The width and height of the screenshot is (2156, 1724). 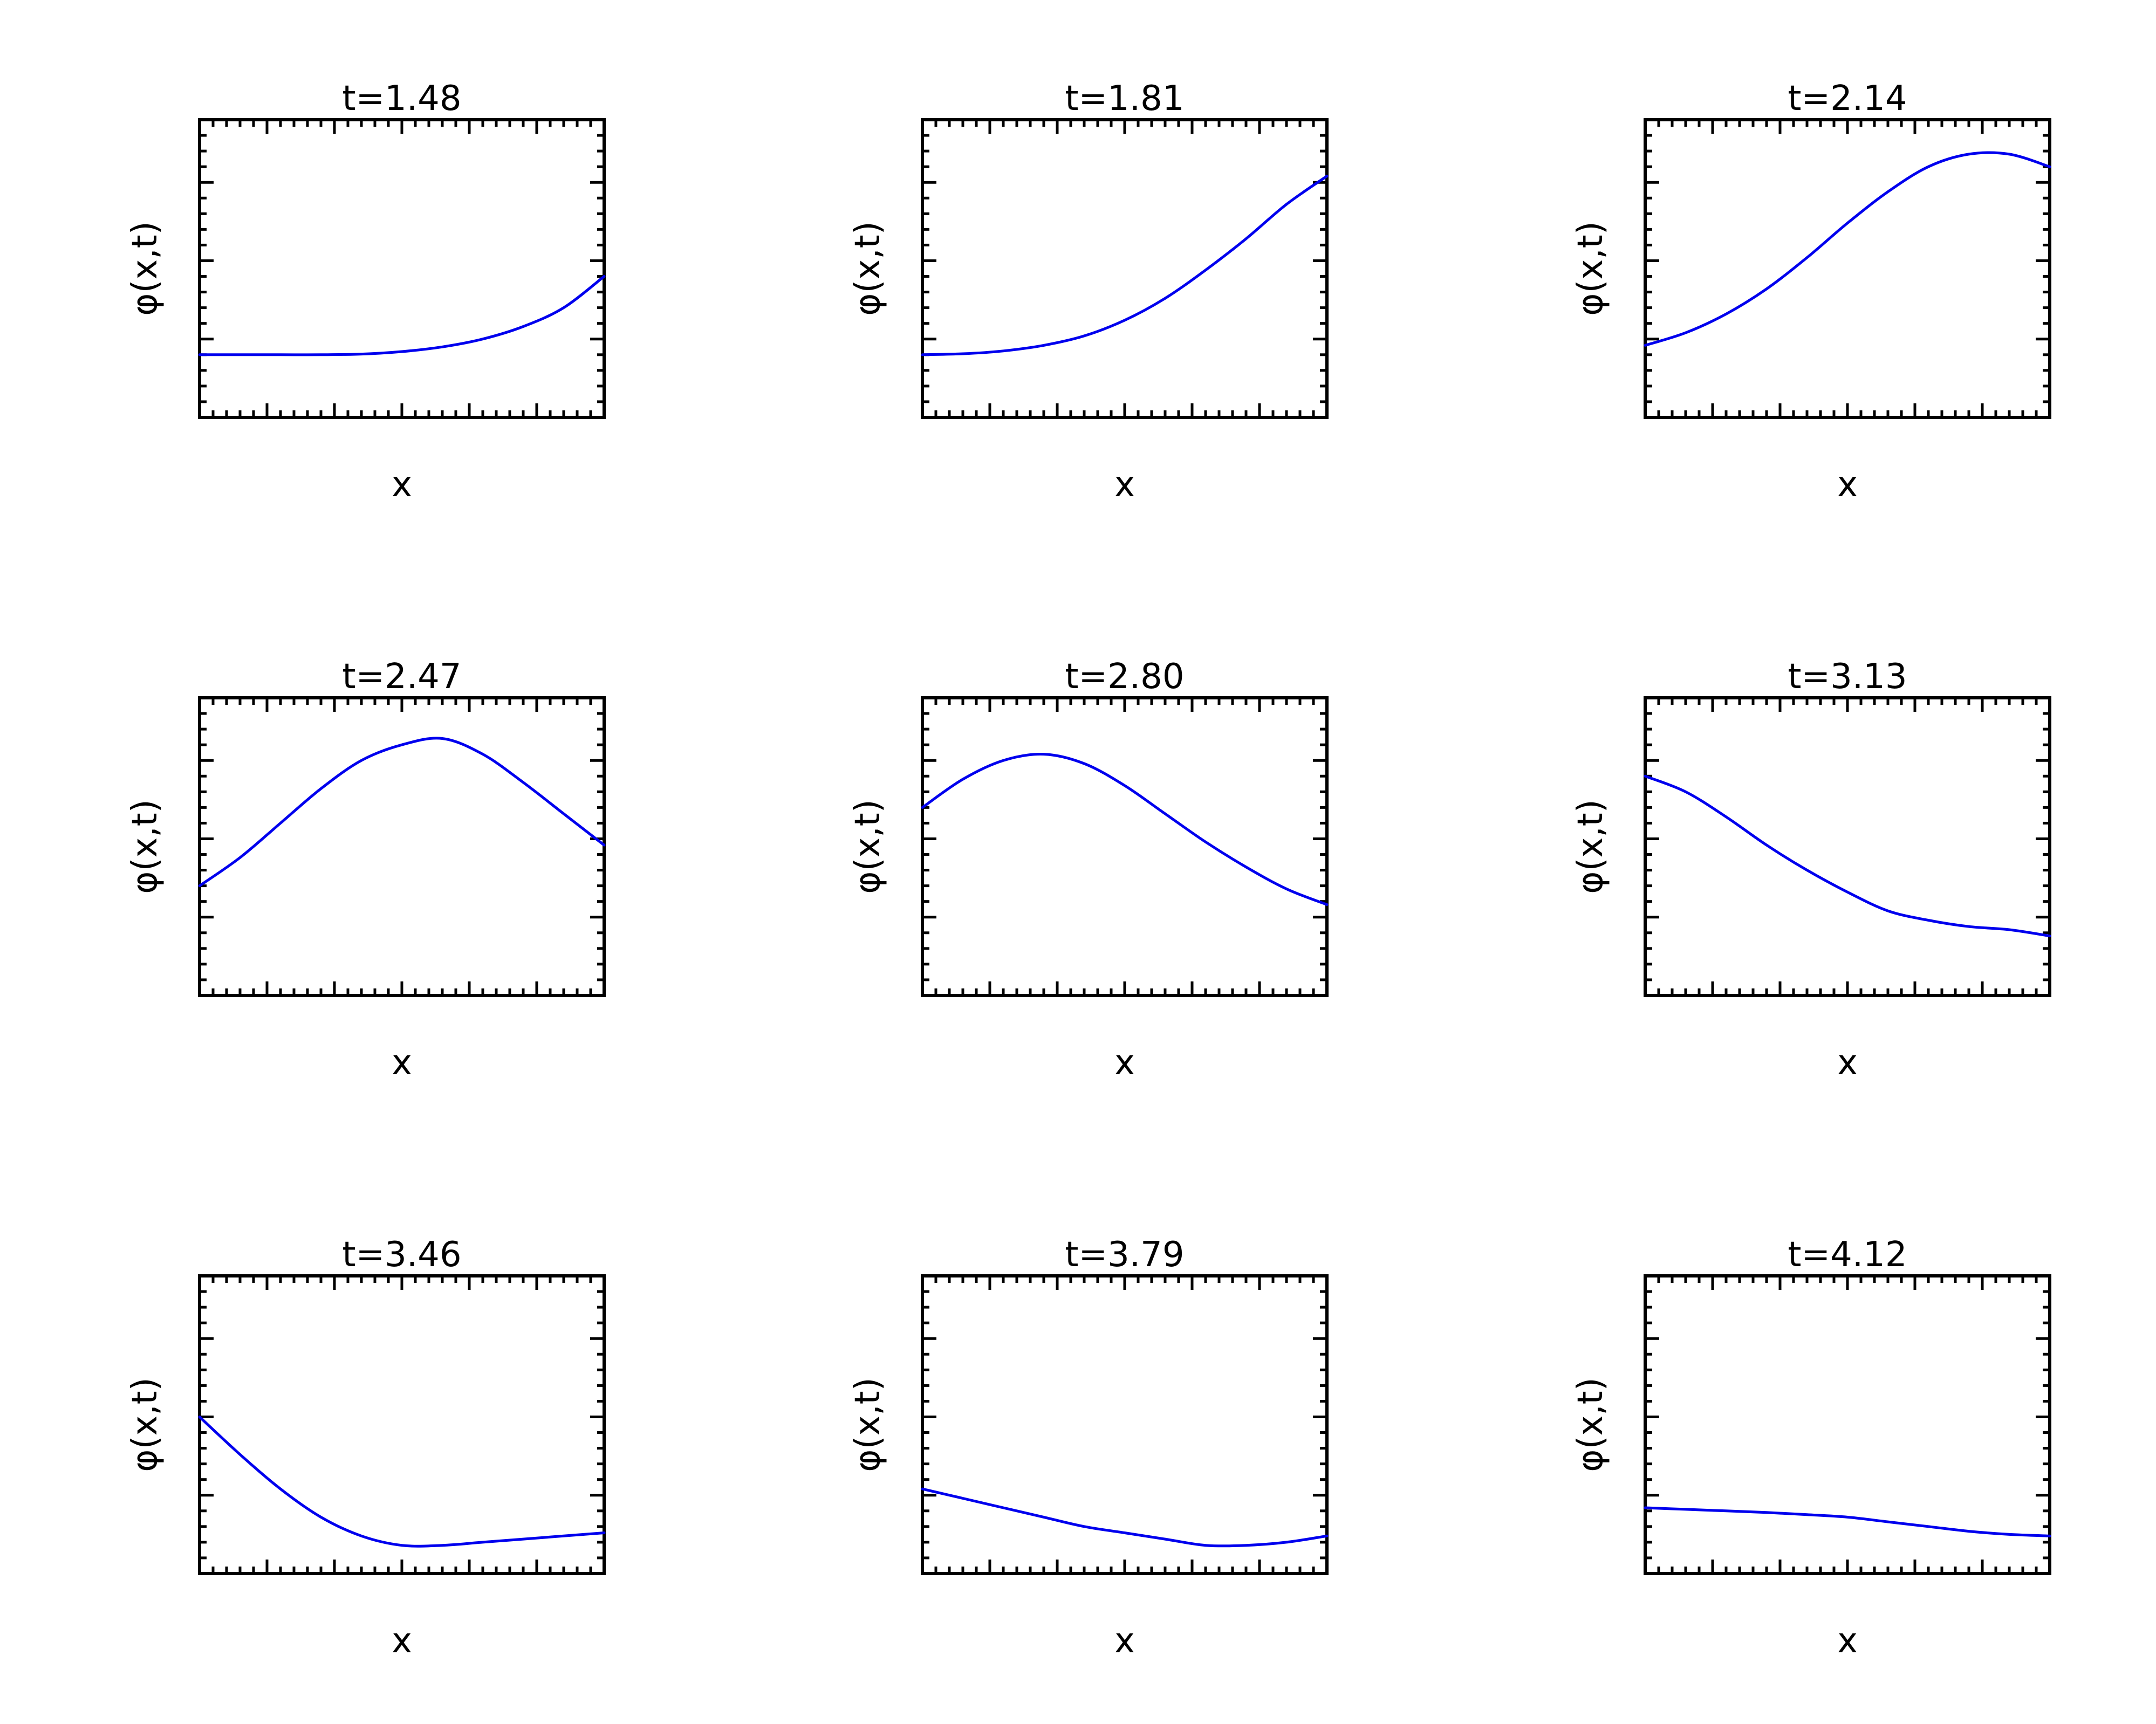 I want to click on subplot-8: t=3.79 x φ(x,t), so click(x=1089, y=1448).